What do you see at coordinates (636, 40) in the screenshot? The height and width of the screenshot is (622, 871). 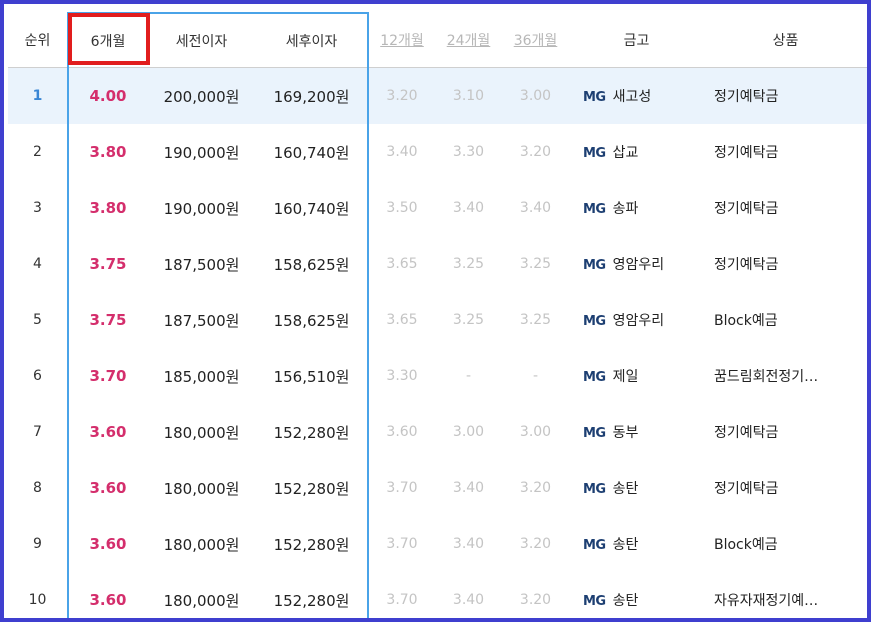 I see `col-header-bank: 금고` at bounding box center [636, 40].